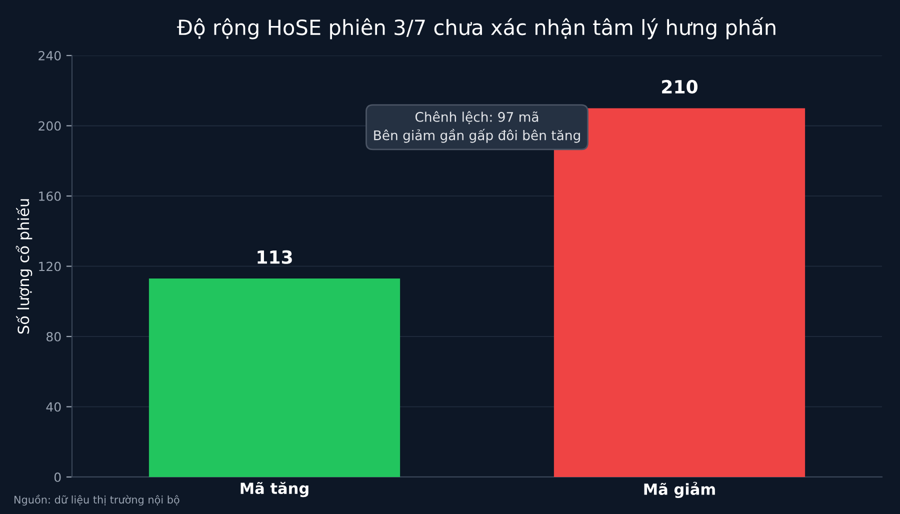  I want to click on y-tick-label: 80, so click(53, 337).